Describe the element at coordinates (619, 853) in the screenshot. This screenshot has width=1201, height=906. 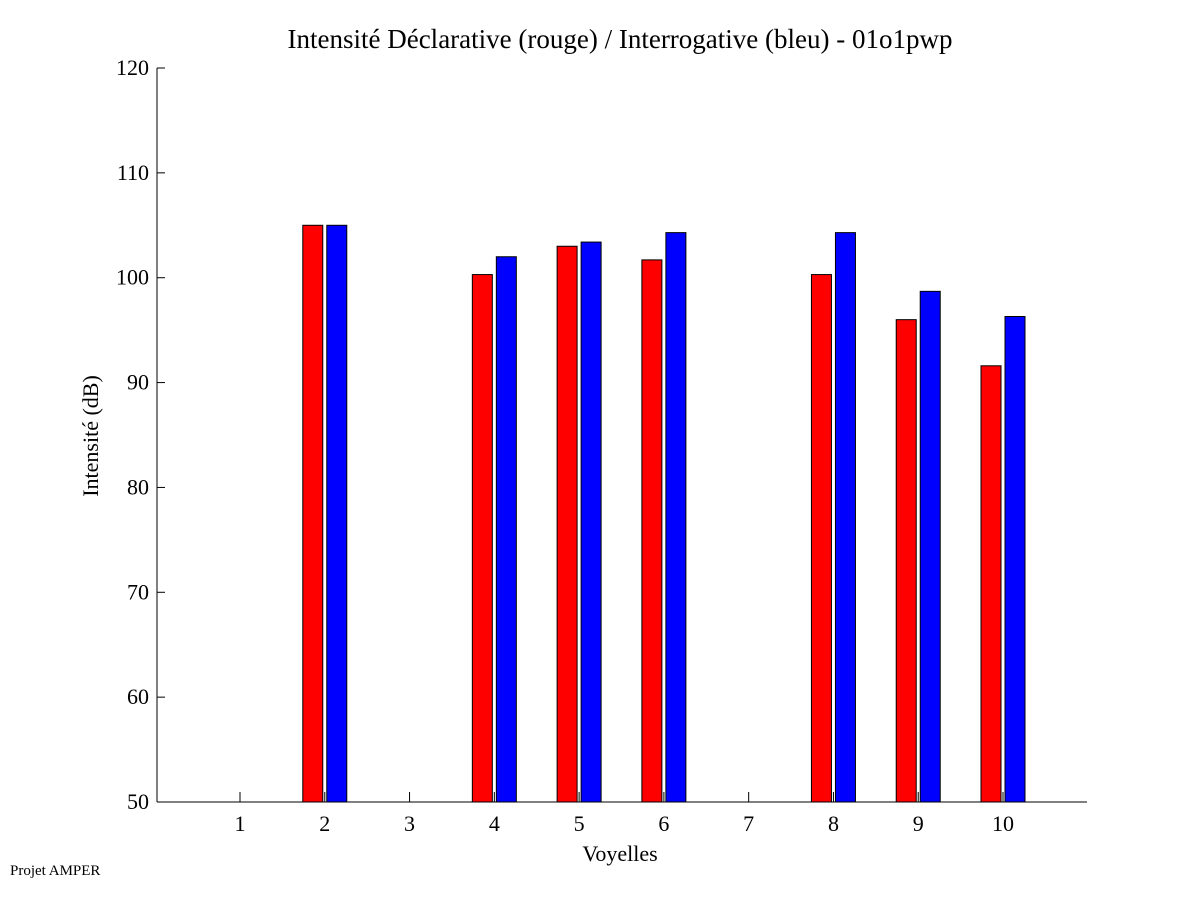
I see `x-axis-label: Voyelles` at that location.